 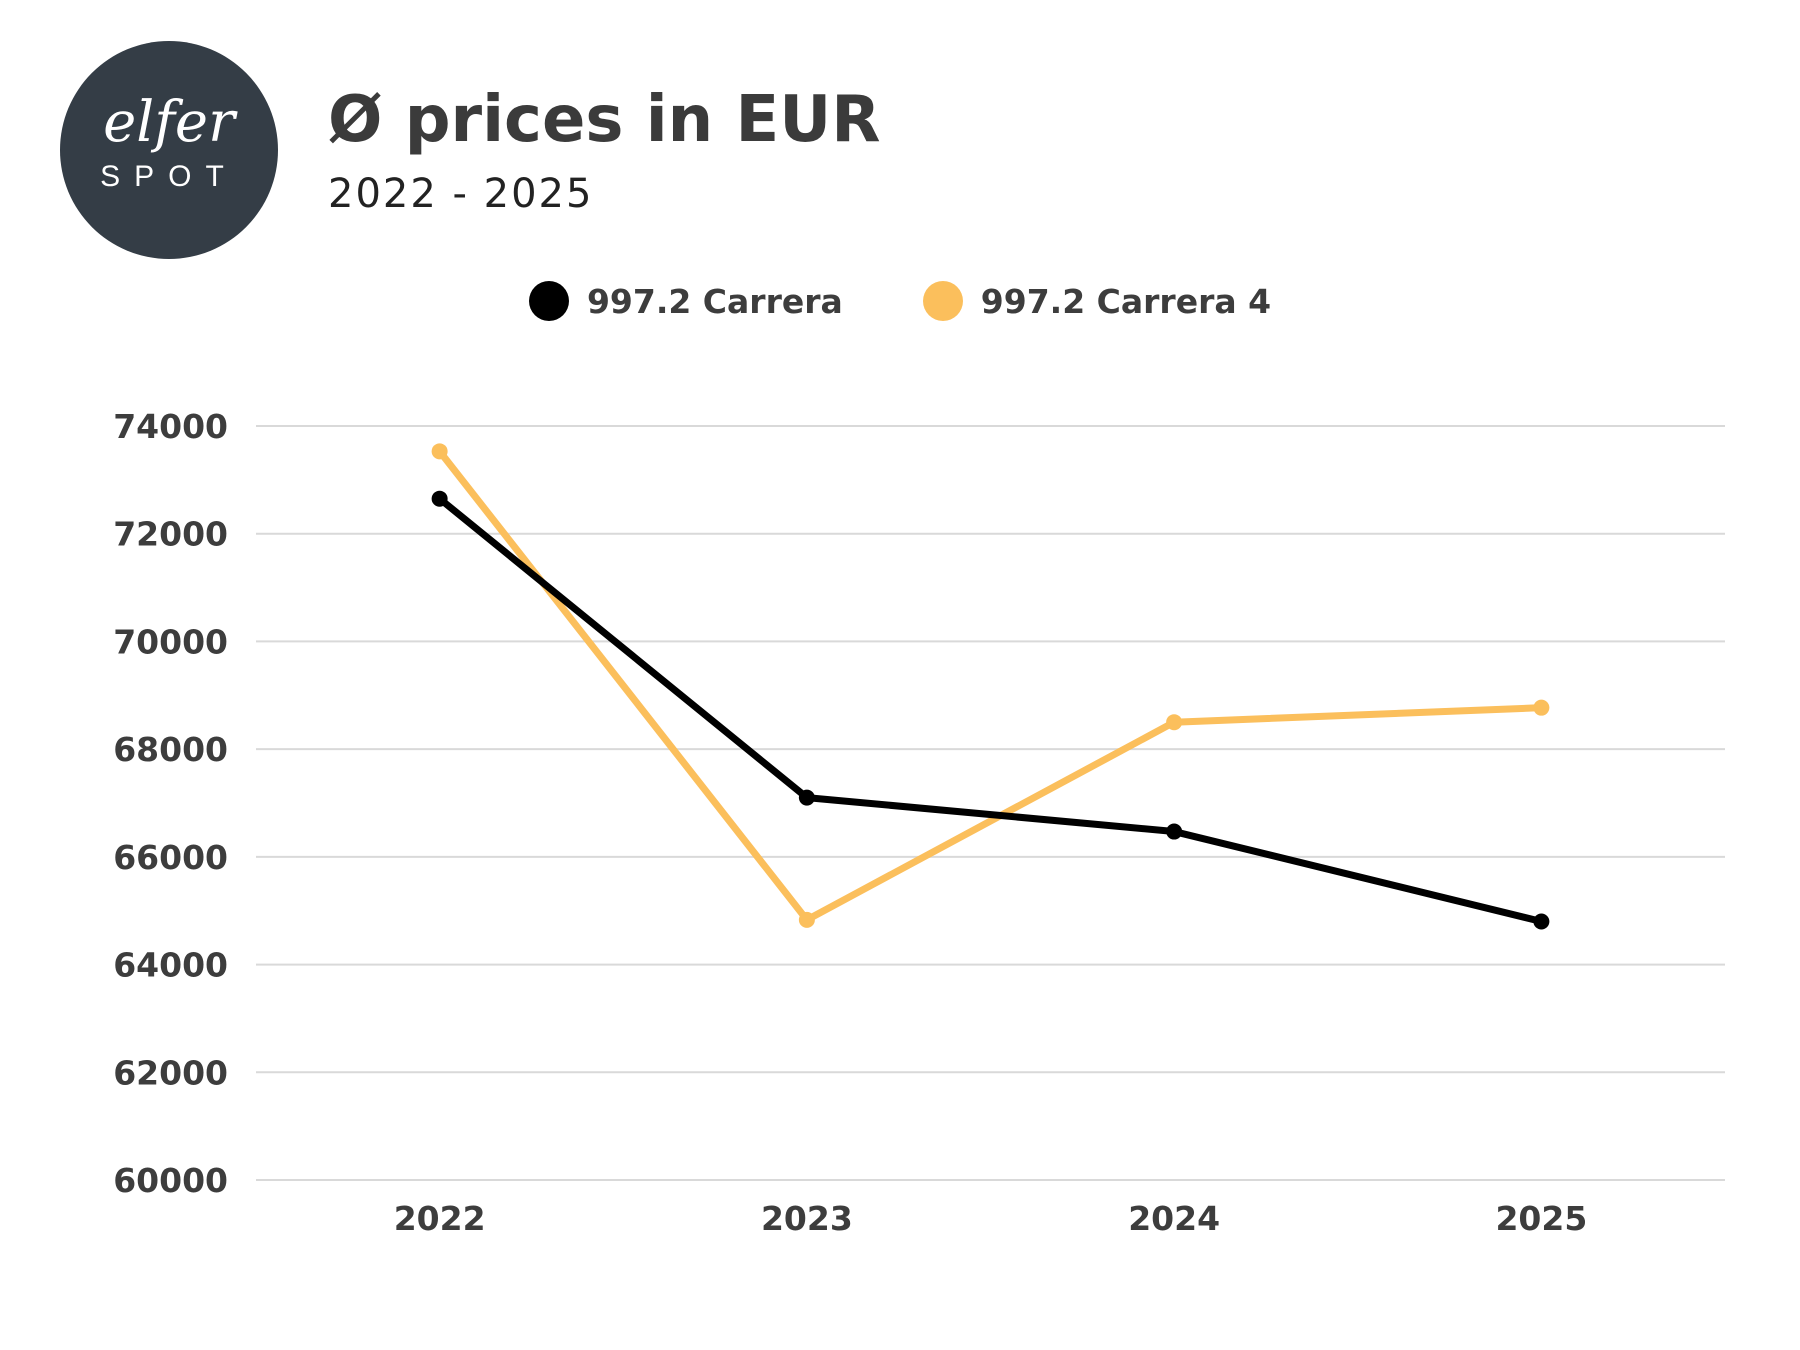 I want to click on y-tick-label: 74000, so click(x=170, y=426).